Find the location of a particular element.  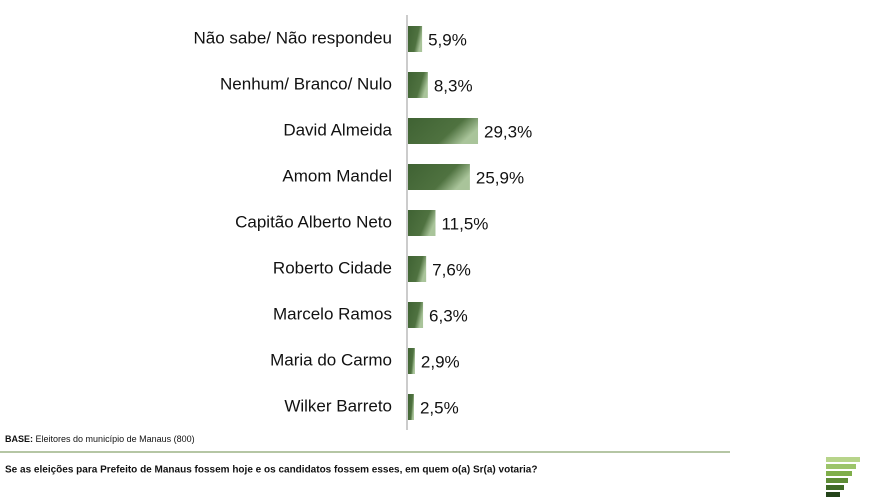

value-label: 6,3% is located at coordinates (448, 315).